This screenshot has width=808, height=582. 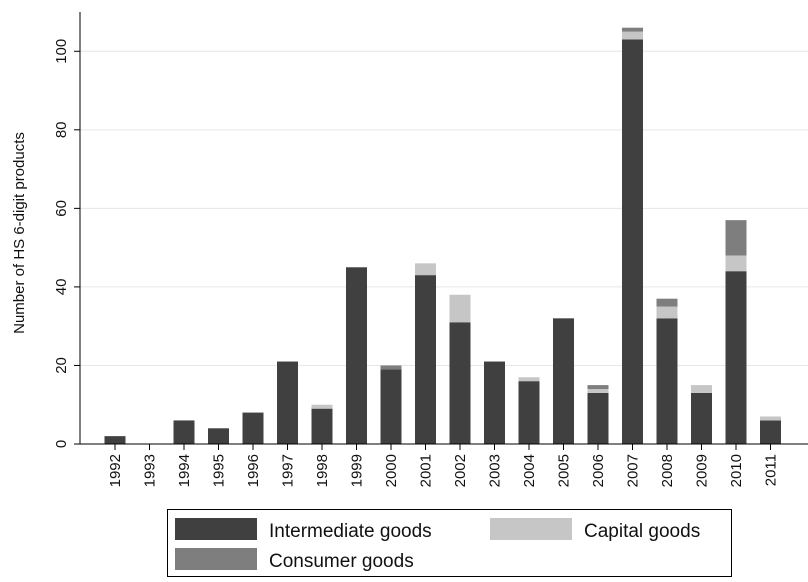 What do you see at coordinates (253, 470) in the screenshot?
I see `x-tick-label: 1996` at bounding box center [253, 470].